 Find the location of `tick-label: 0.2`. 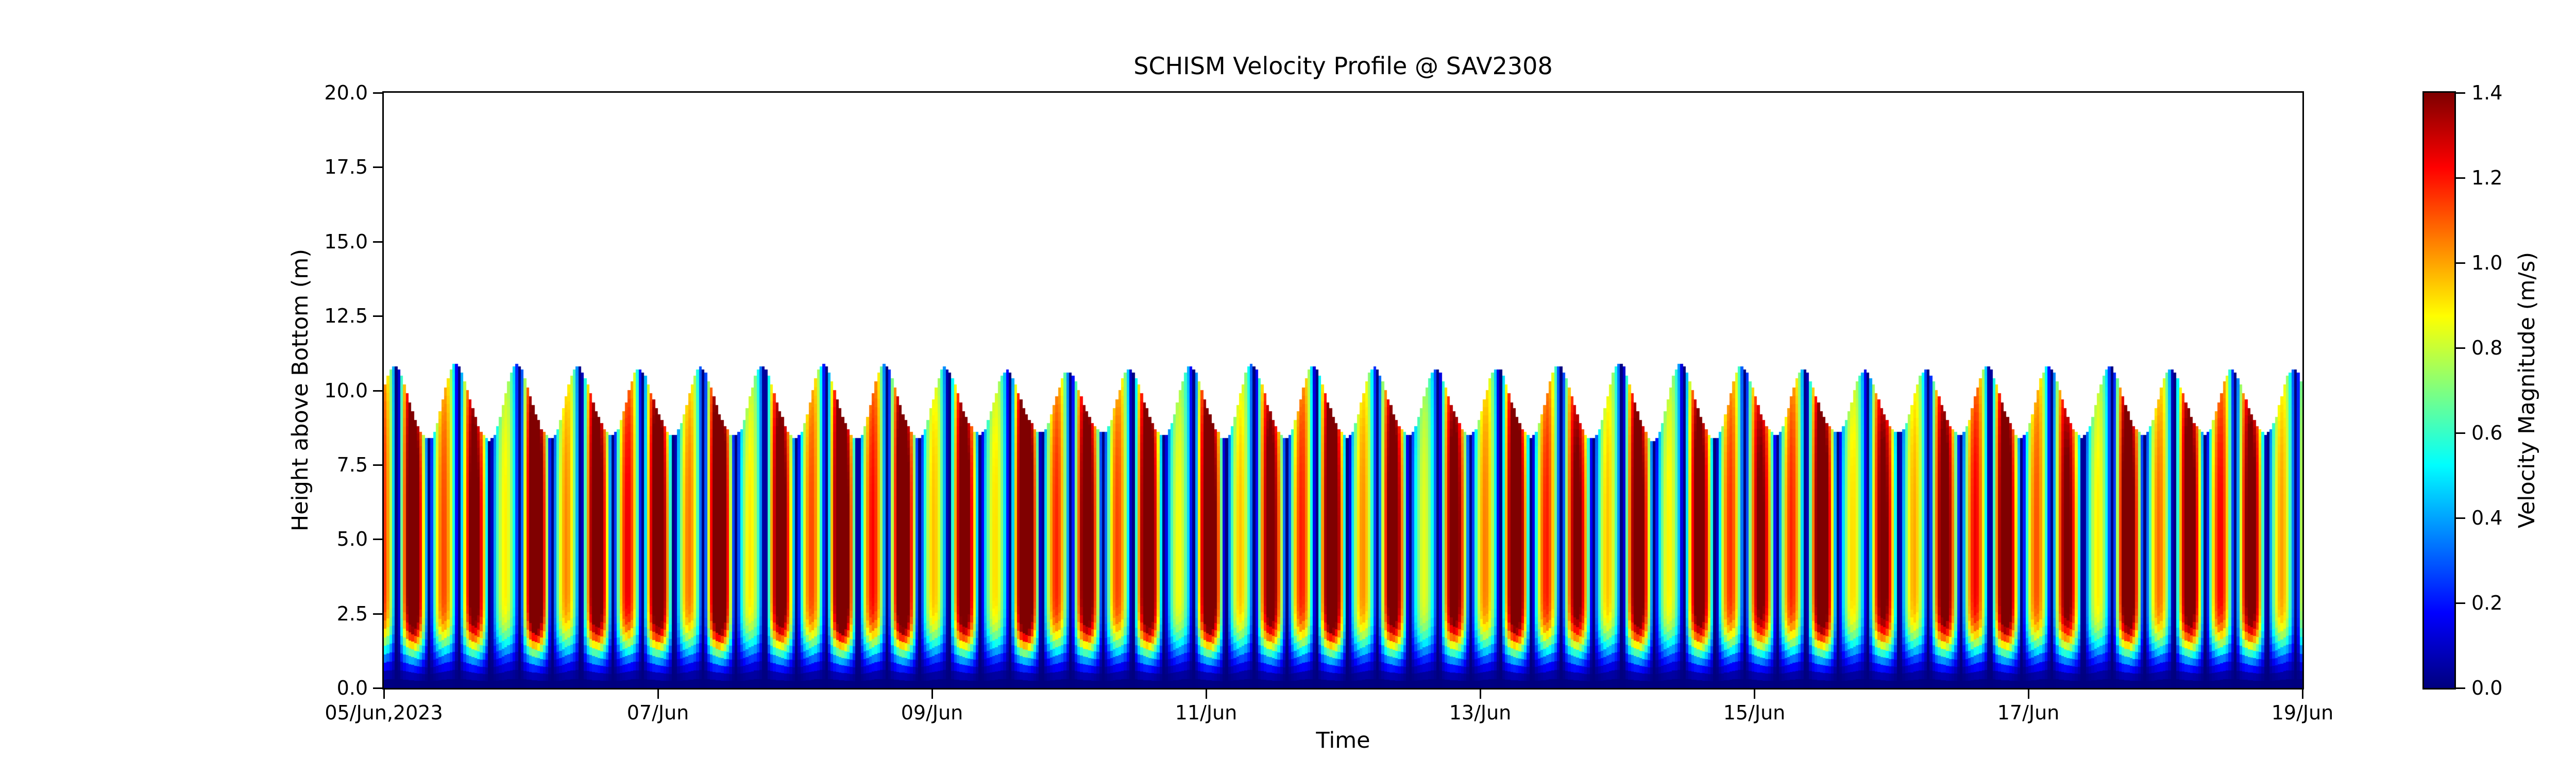

tick-label: 0.2 is located at coordinates (2487, 603).